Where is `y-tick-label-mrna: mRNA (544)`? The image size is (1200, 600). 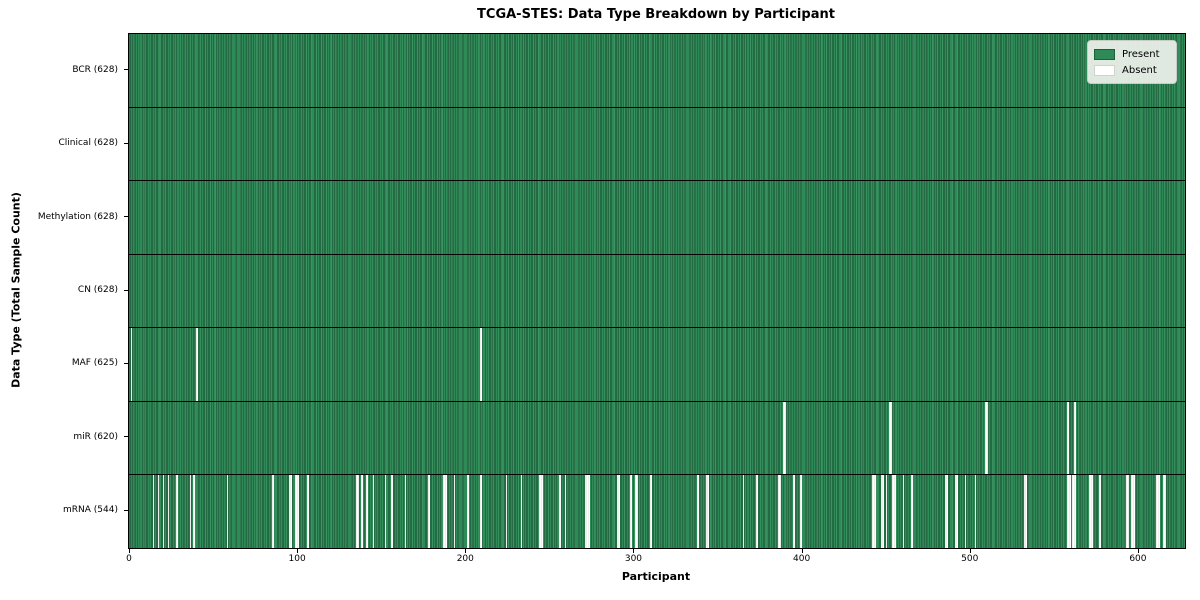 y-tick-label-mrna: mRNA (544) is located at coordinates (90, 510).